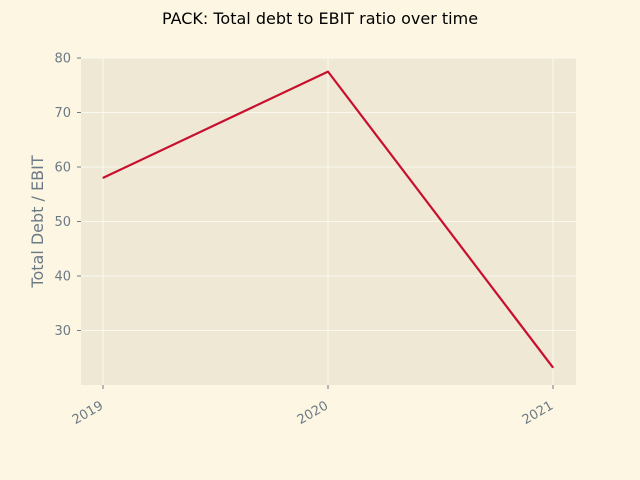  Describe the element at coordinates (37, 221) in the screenshot. I see `y-axis-label: Total Debt / EBIT` at that location.